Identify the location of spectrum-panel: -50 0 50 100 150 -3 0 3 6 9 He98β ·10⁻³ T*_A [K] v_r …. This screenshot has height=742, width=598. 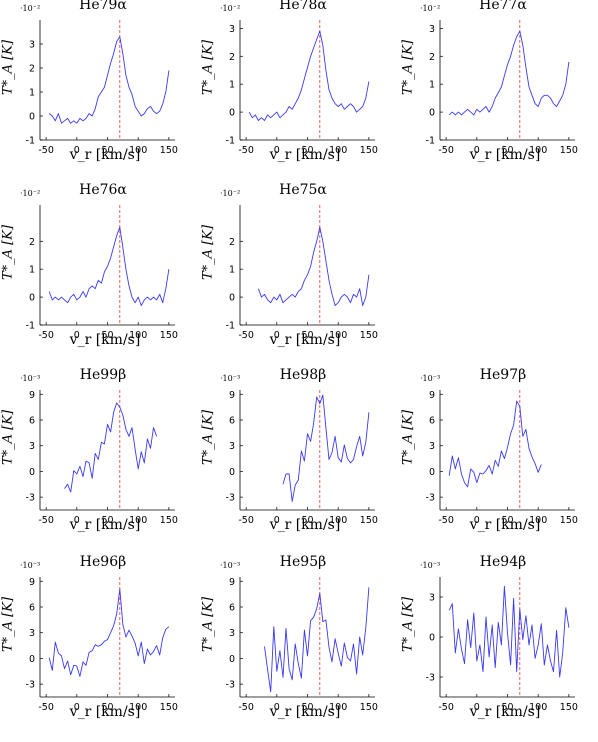
(300, 461).